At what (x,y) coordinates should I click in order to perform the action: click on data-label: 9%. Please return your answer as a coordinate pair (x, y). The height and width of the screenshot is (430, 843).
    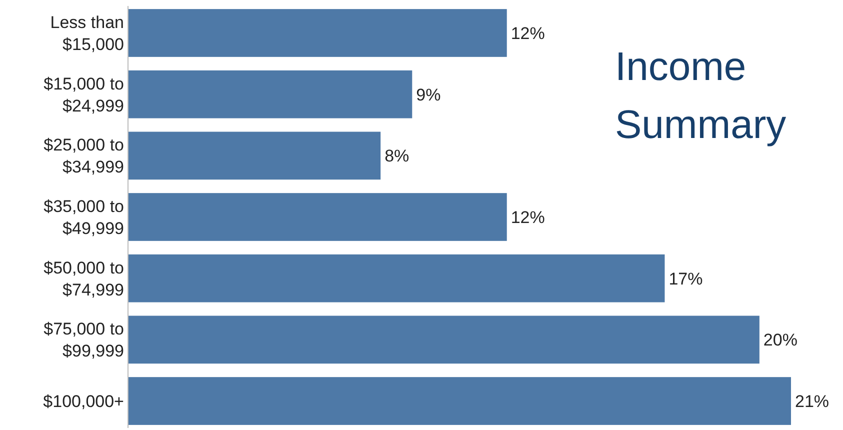
    Looking at the image, I should click on (428, 94).